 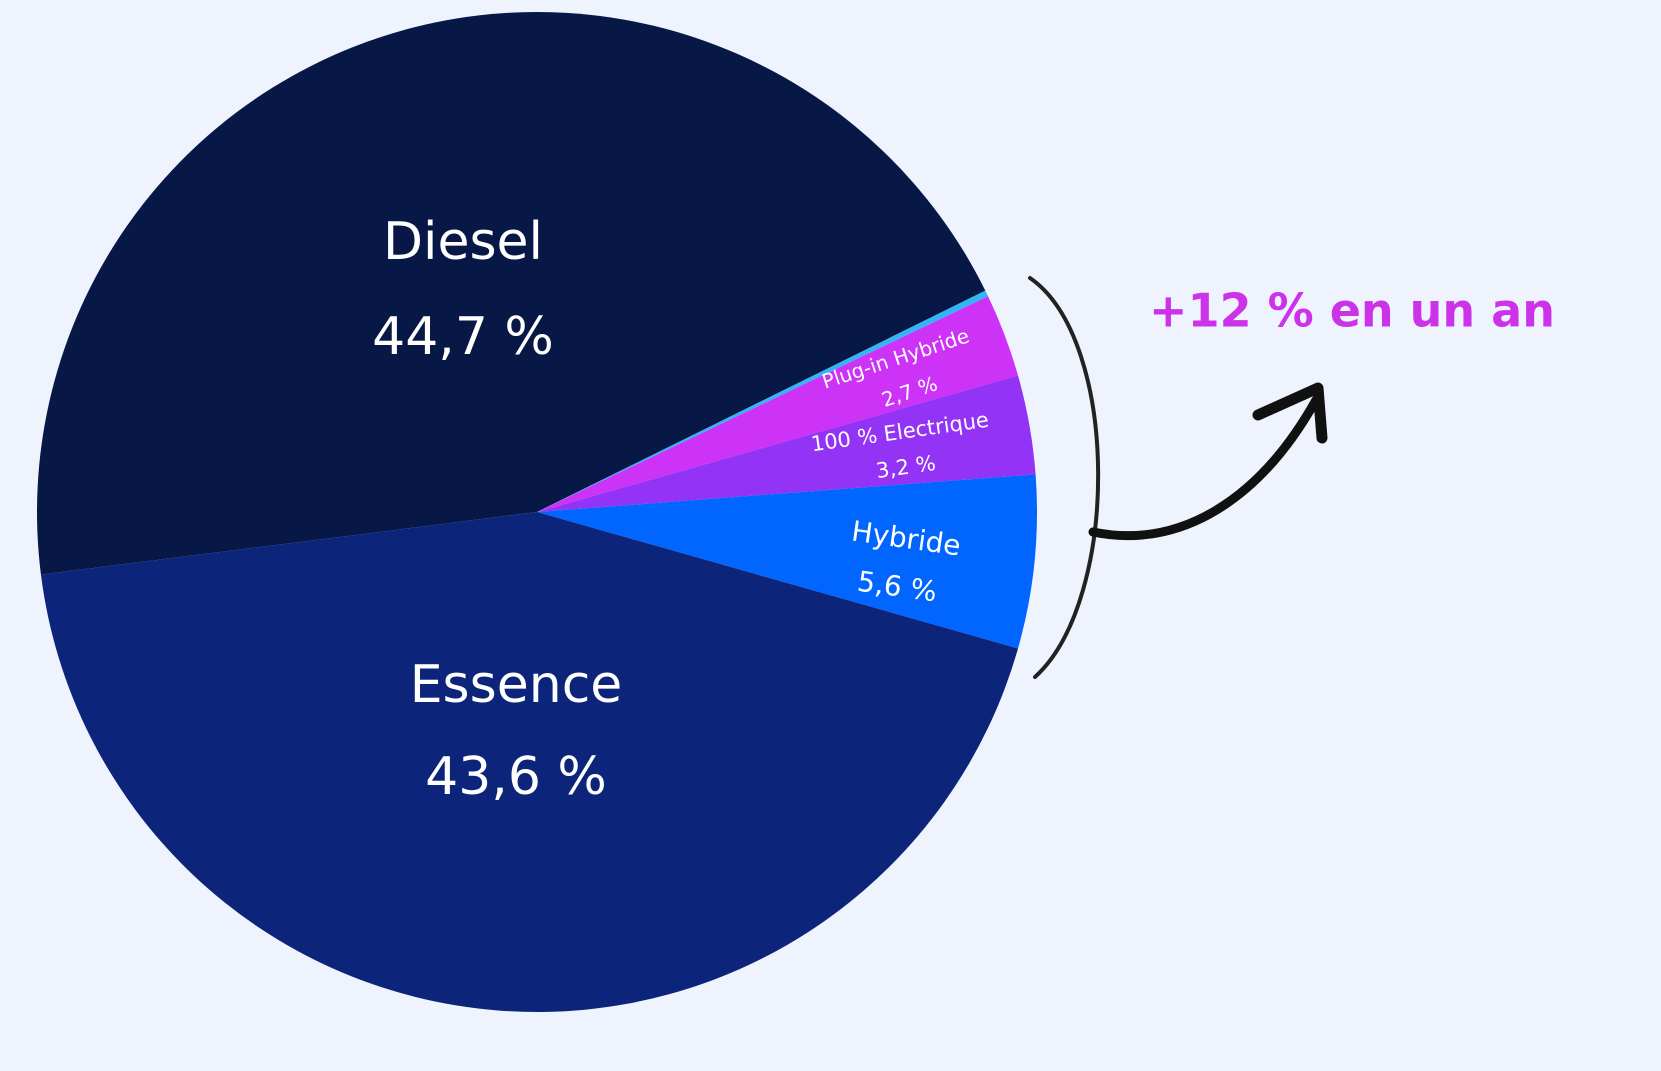 I want to click on bracket, so click(x=1064, y=477).